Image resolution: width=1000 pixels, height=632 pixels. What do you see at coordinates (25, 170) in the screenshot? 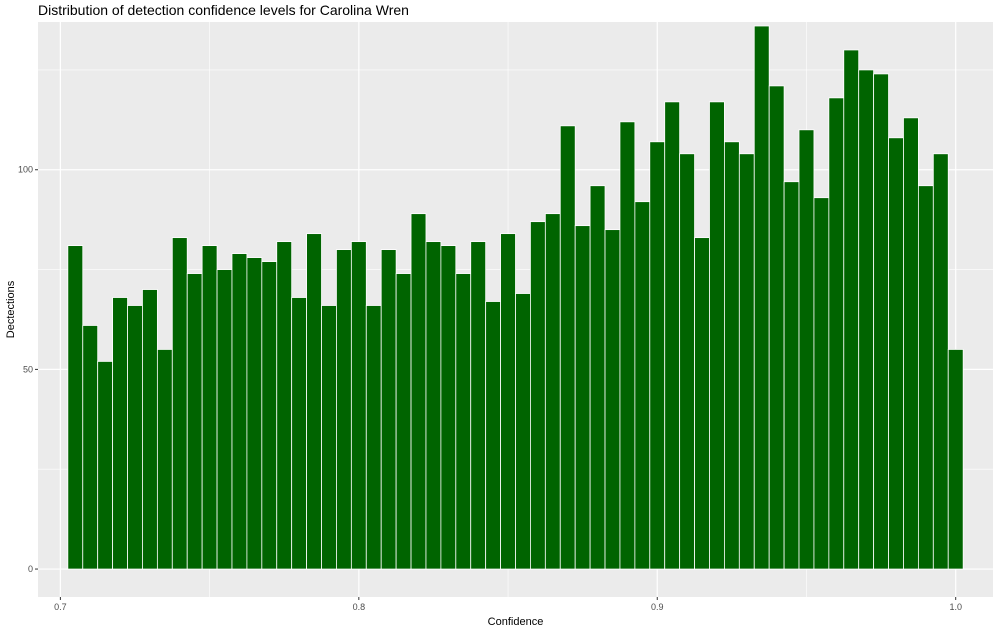
I see `y-tick-label: 100` at bounding box center [25, 170].